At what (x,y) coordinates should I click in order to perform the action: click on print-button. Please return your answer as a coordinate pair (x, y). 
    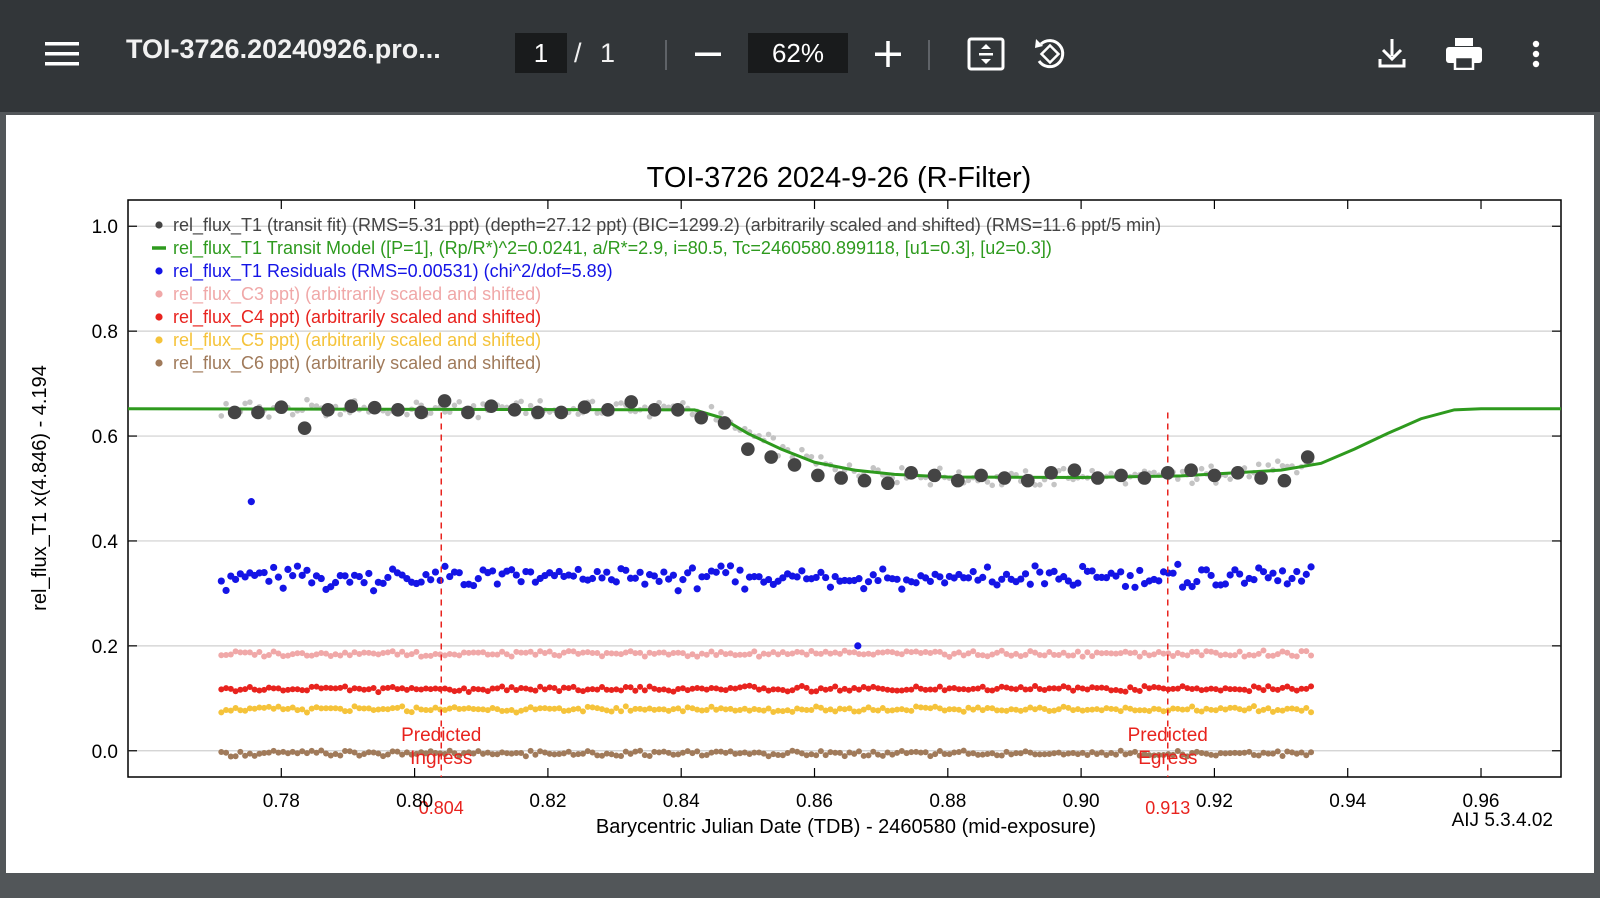
    Looking at the image, I should click on (1464, 54).